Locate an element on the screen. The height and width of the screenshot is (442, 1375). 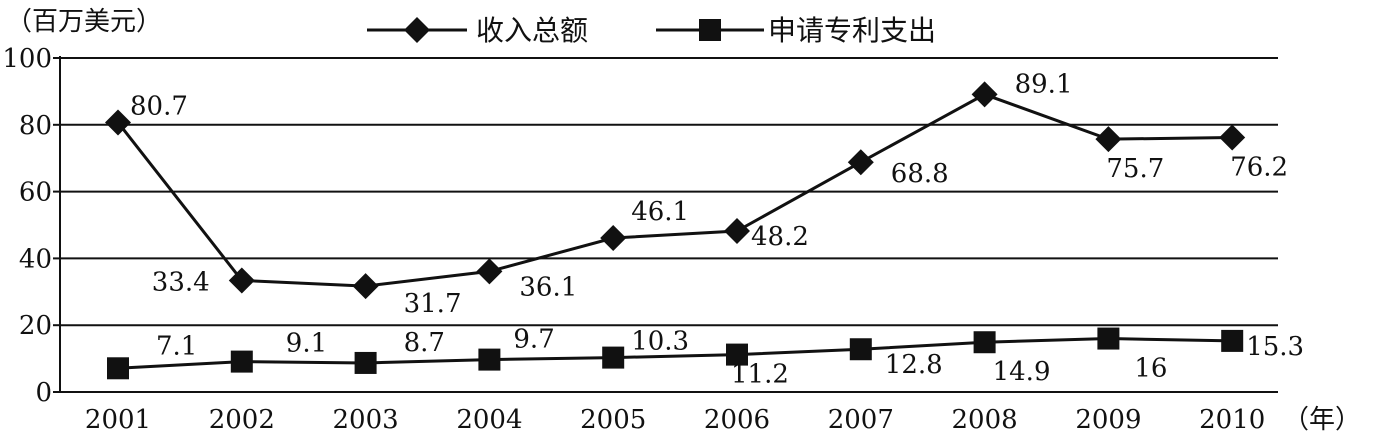
data-label: 80.7 is located at coordinates (159, 106).